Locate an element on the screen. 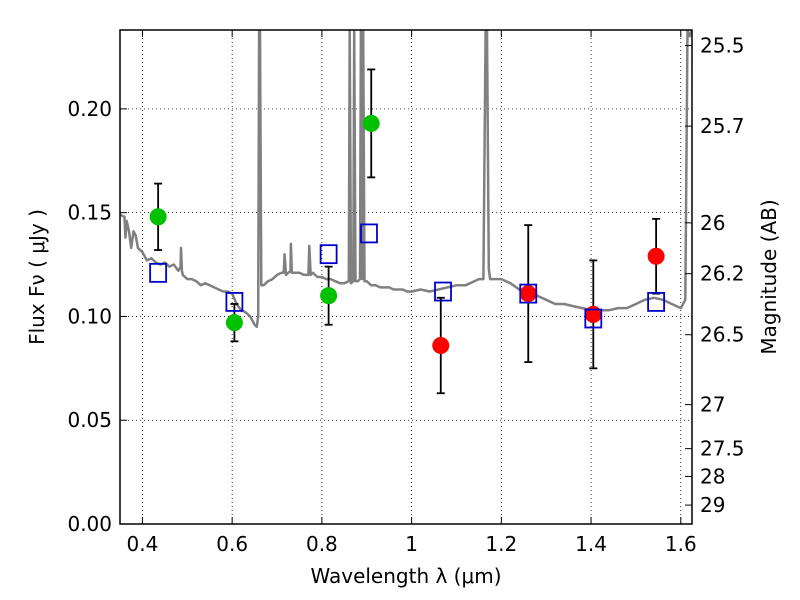  y2-tick-label: 27 is located at coordinates (712, 405).